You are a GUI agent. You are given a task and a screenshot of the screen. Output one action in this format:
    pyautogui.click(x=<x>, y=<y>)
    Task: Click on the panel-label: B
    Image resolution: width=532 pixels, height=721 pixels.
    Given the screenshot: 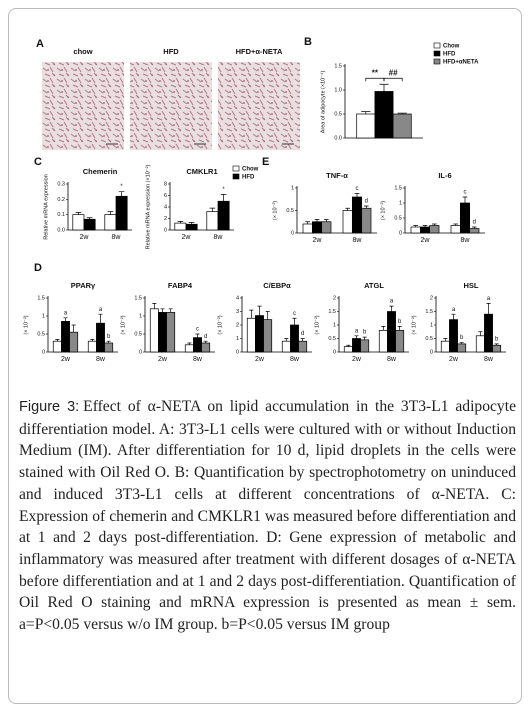 What is the action you would take?
    pyautogui.click(x=308, y=42)
    